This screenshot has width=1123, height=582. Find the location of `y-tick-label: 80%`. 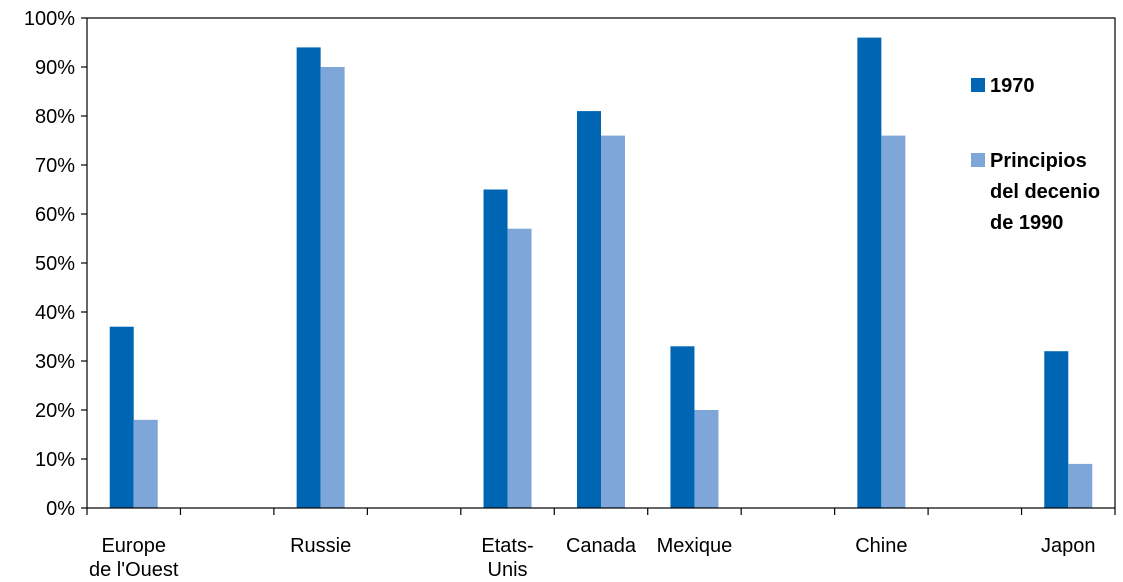

y-tick-label: 80% is located at coordinates (55, 117).